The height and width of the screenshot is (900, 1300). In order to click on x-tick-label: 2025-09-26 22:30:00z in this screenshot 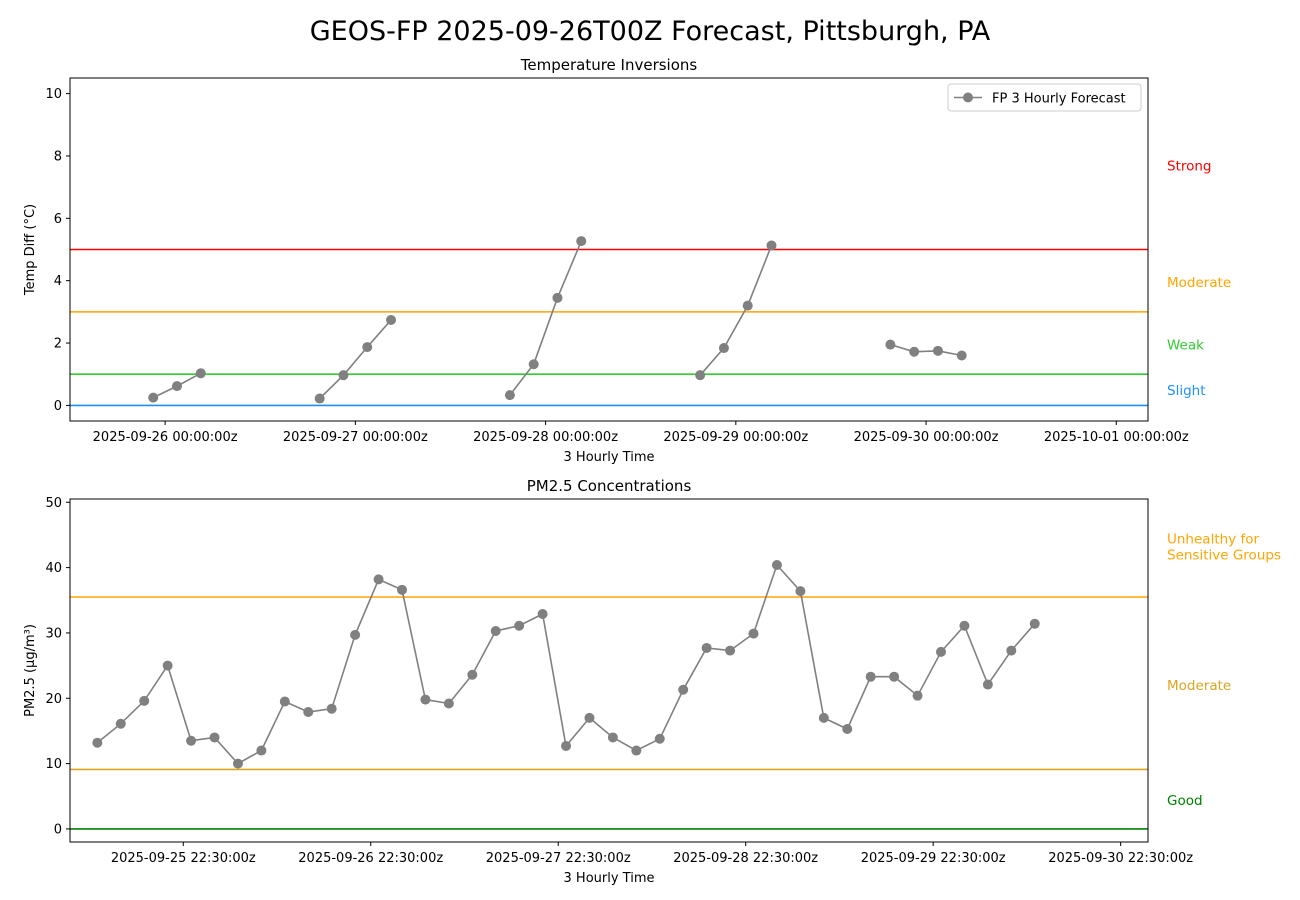, I will do `click(370, 858)`.